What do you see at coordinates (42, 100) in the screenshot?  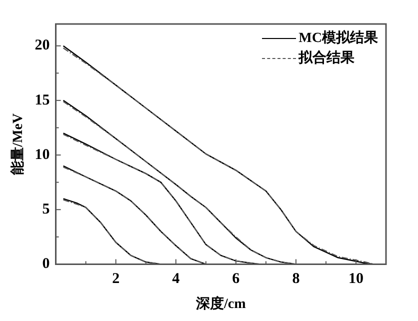 I see `y-tick-label: 15` at bounding box center [42, 100].